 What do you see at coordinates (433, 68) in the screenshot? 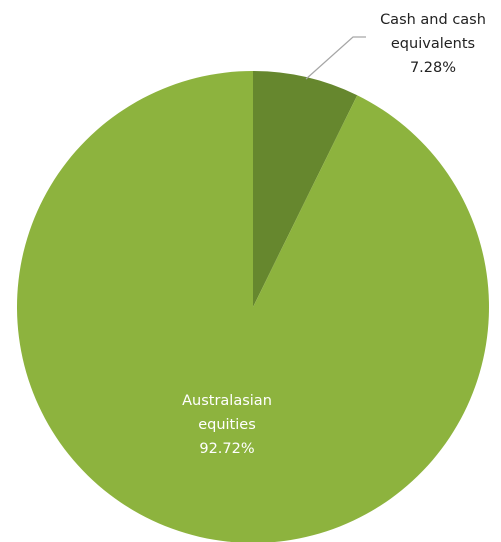
I see `cash-value-label: 7.28%` at bounding box center [433, 68].